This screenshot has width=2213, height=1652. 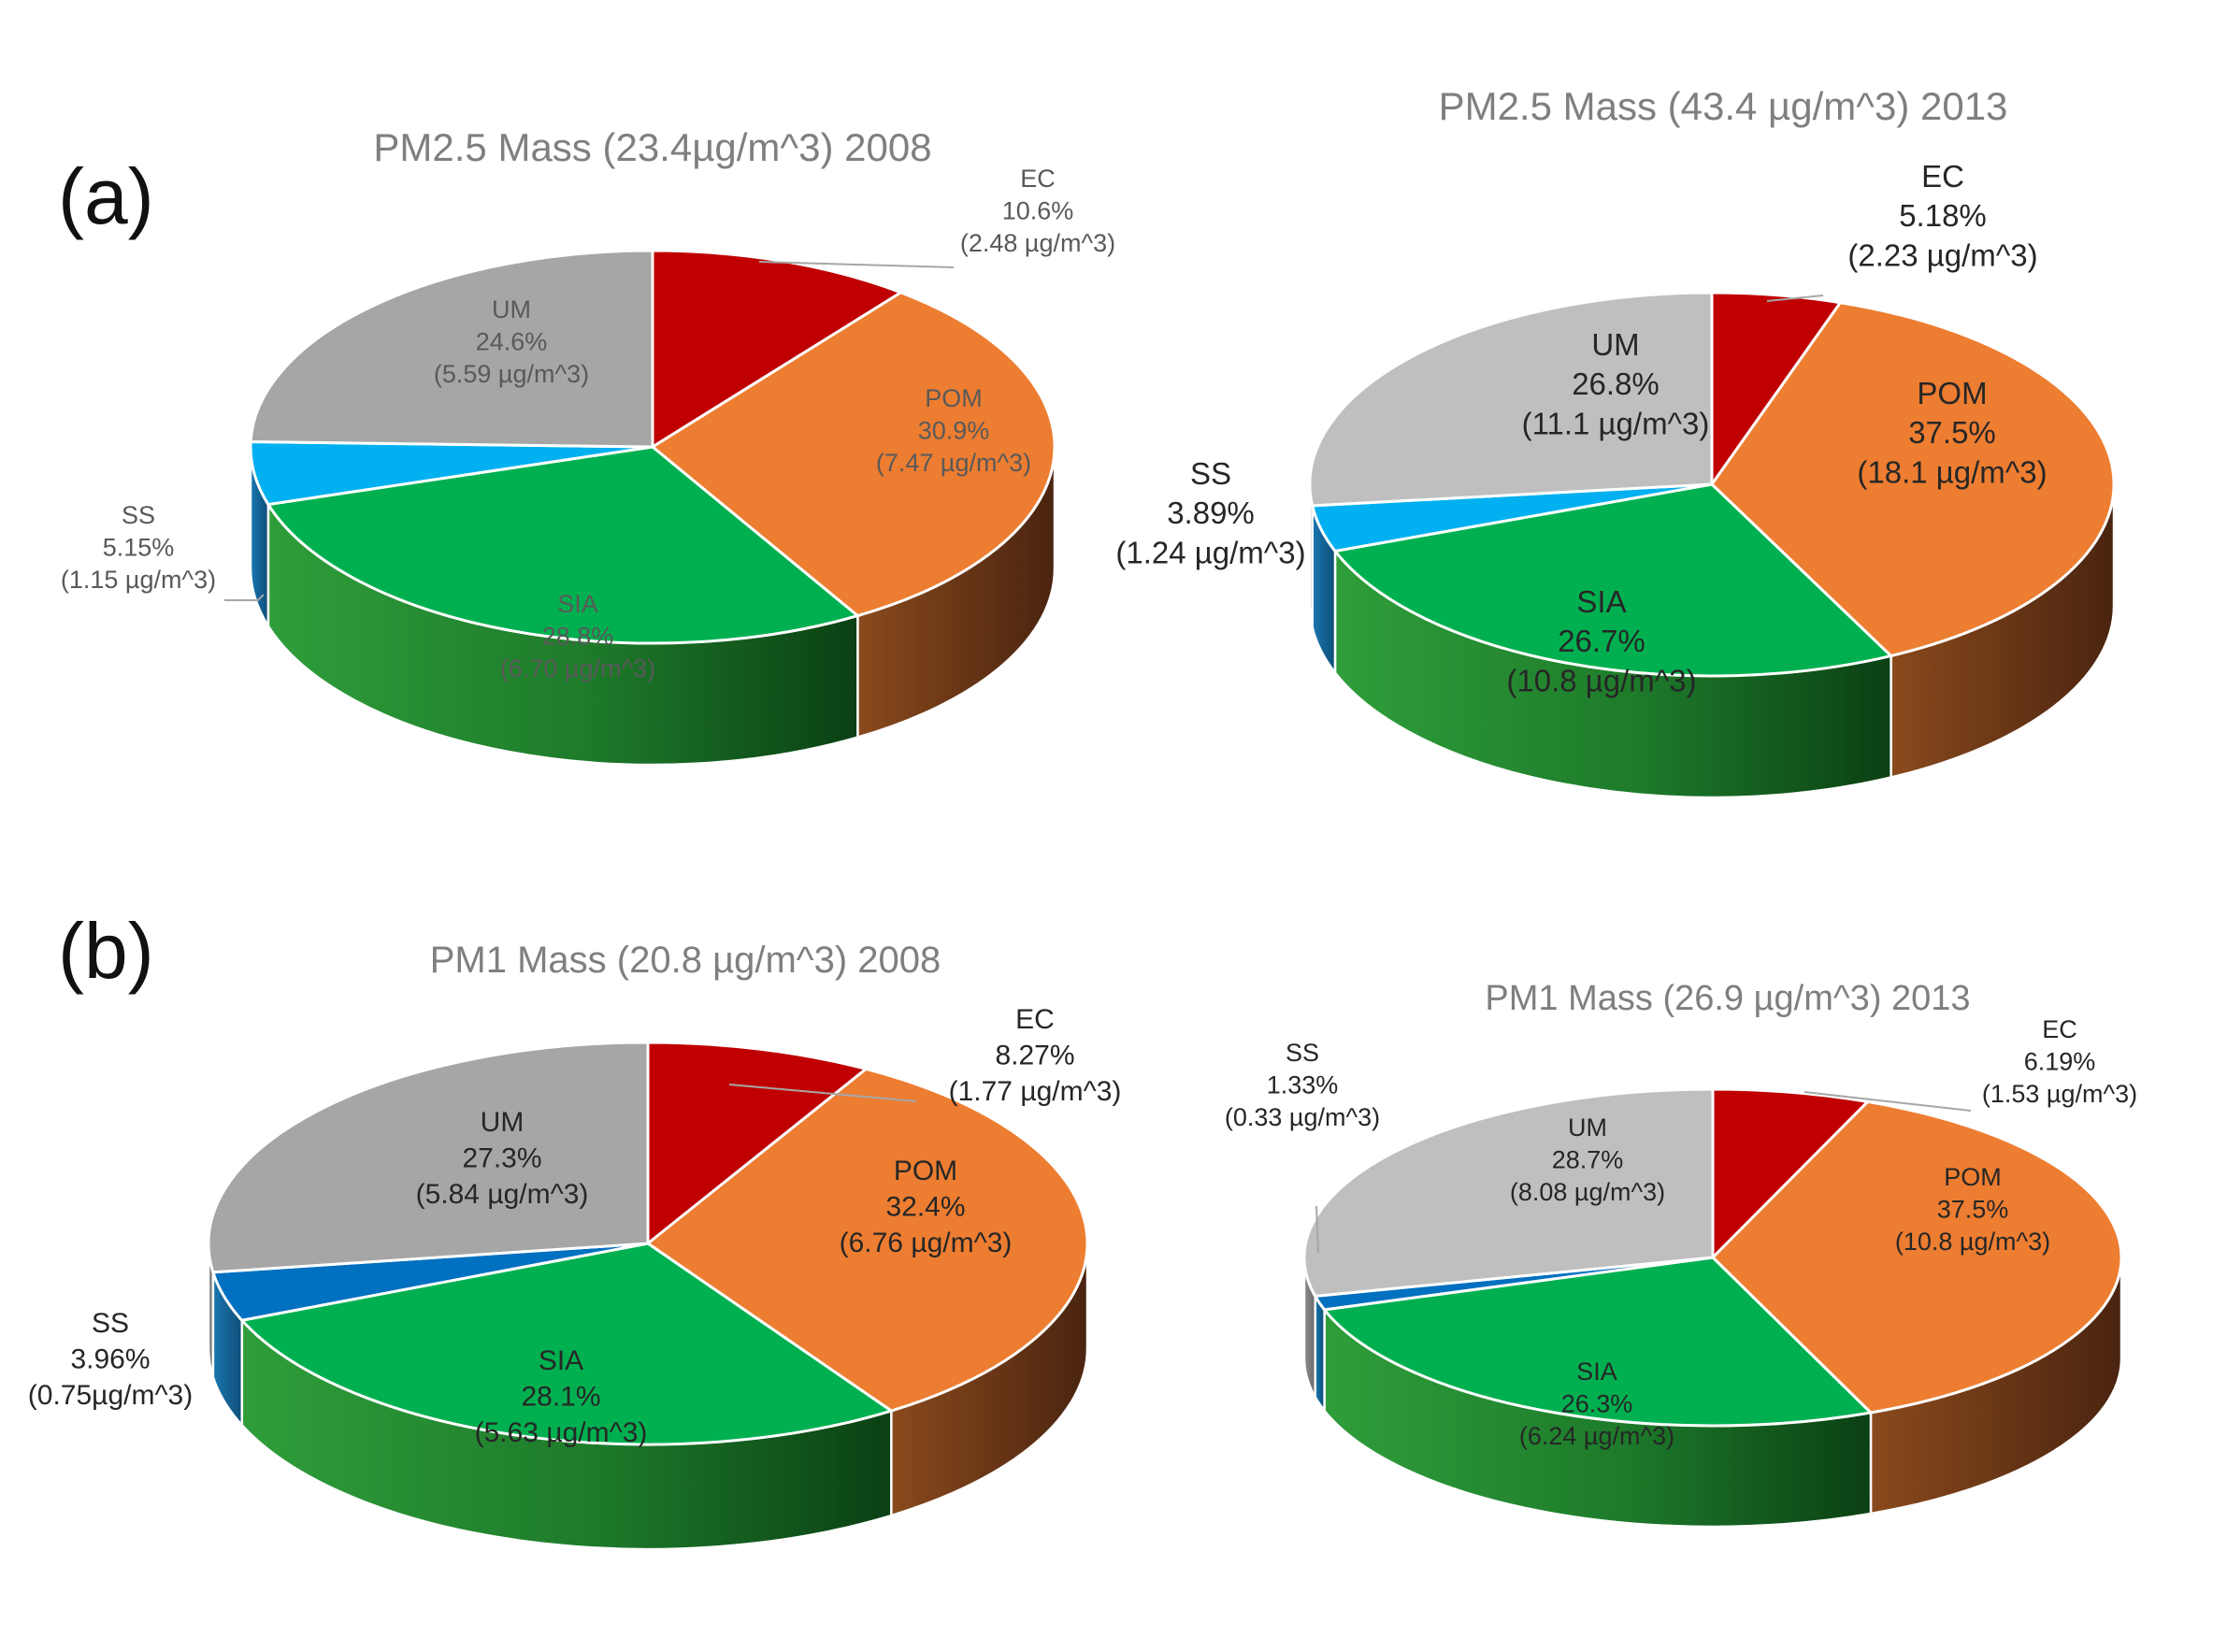 What do you see at coordinates (1211, 513) in the screenshot?
I see `slice-label-percent-ss: 3.89%` at bounding box center [1211, 513].